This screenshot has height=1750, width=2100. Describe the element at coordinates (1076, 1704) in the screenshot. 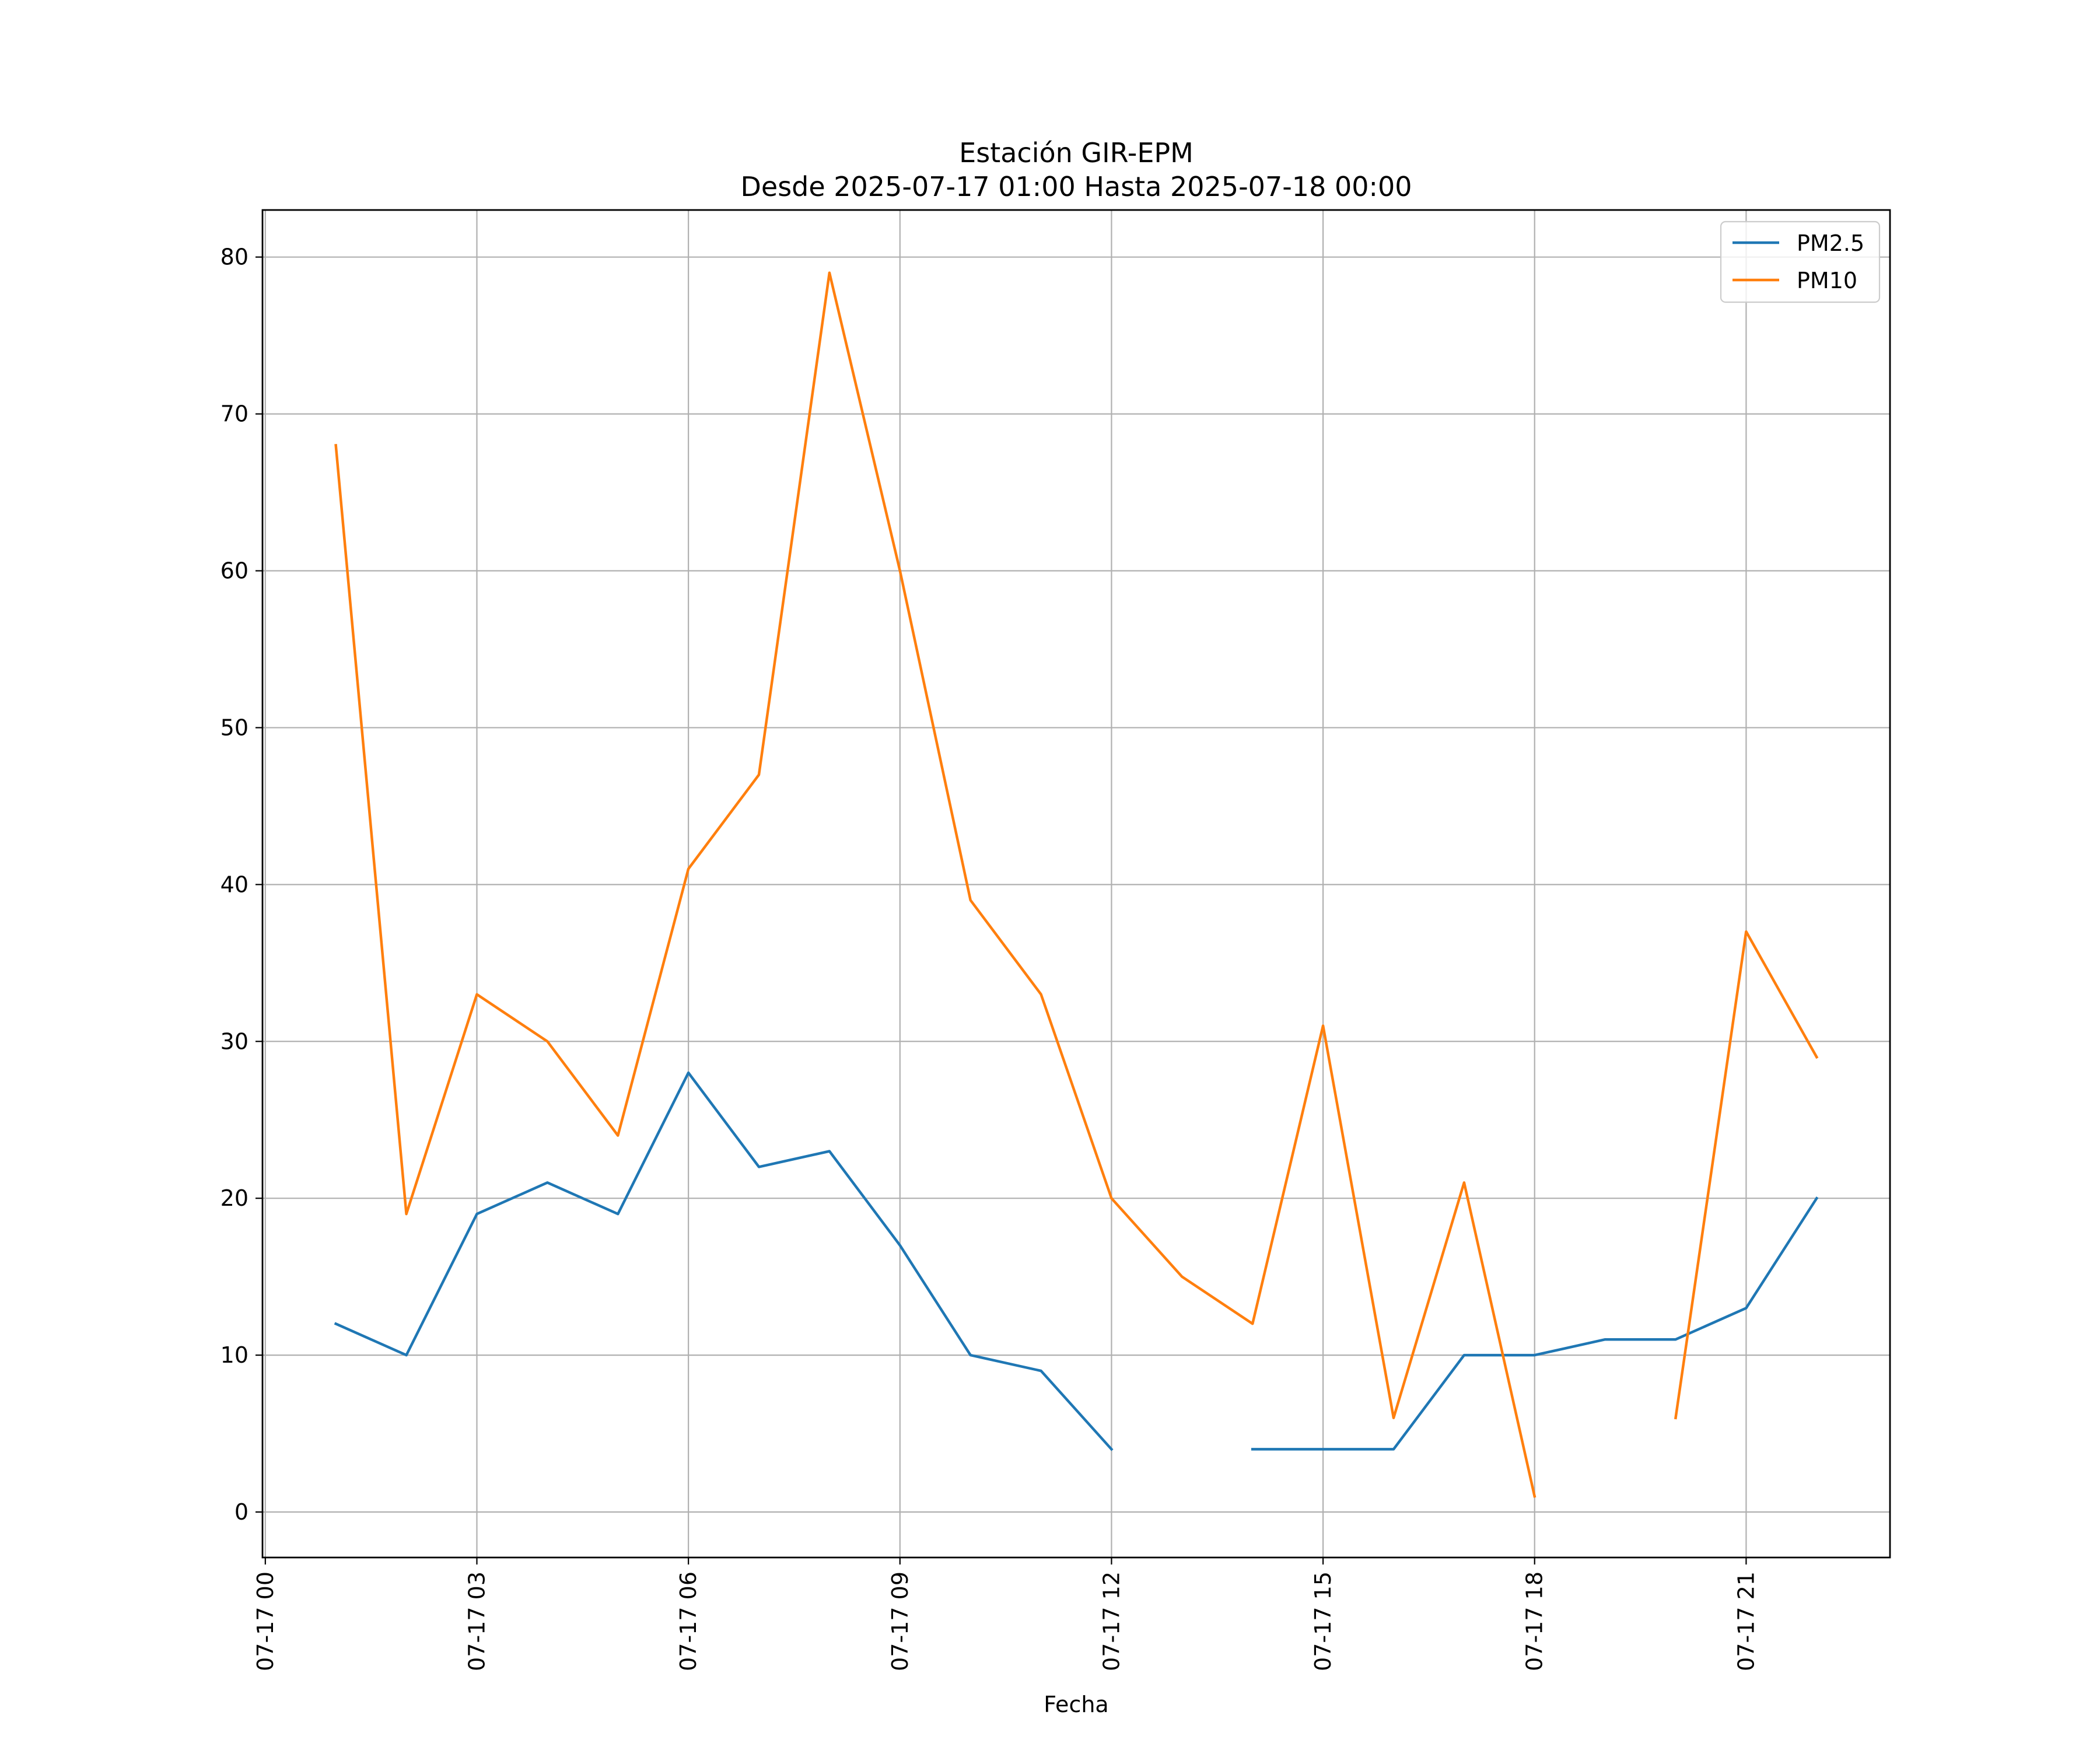

I see `x-axis-label: Fecha` at that location.